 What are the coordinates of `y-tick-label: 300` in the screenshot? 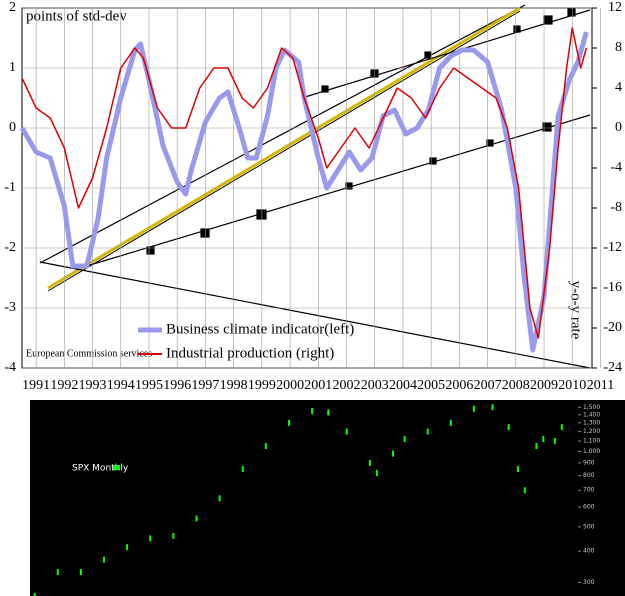 It's located at (589, 582).